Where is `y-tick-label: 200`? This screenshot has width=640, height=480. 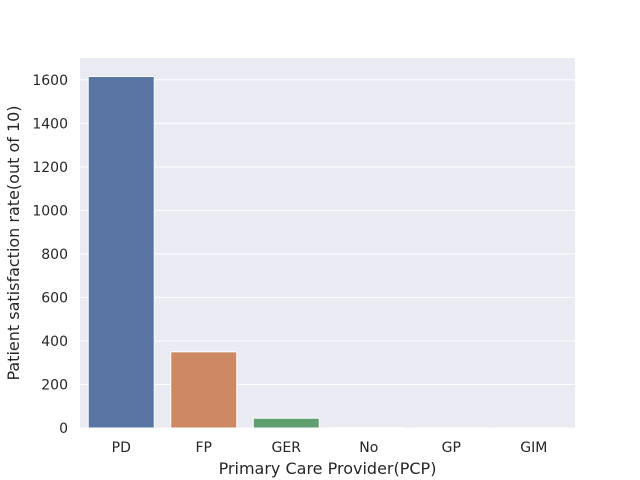
y-tick-label: 200 is located at coordinates (54, 385).